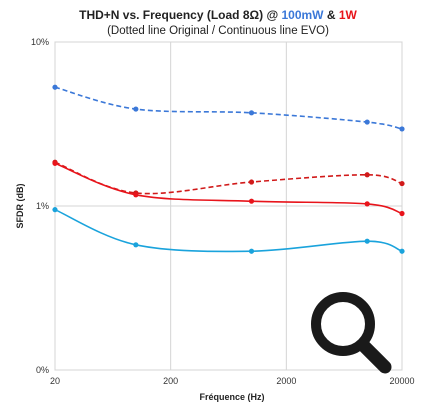 The image size is (435, 411). I want to click on y-tick-label: 1%, so click(42, 206).